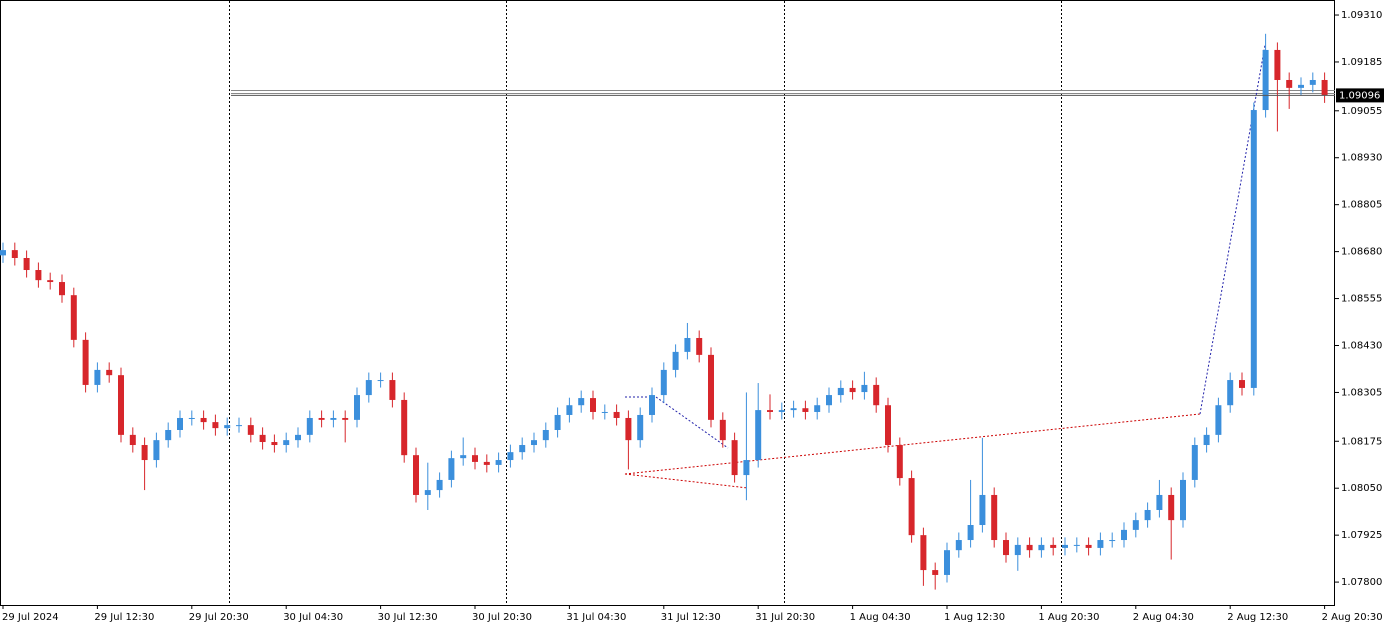 This screenshot has width=1387, height=627. What do you see at coordinates (974, 617) in the screenshot?
I see `x-tick-label: 1 Aug 12:30` at bounding box center [974, 617].